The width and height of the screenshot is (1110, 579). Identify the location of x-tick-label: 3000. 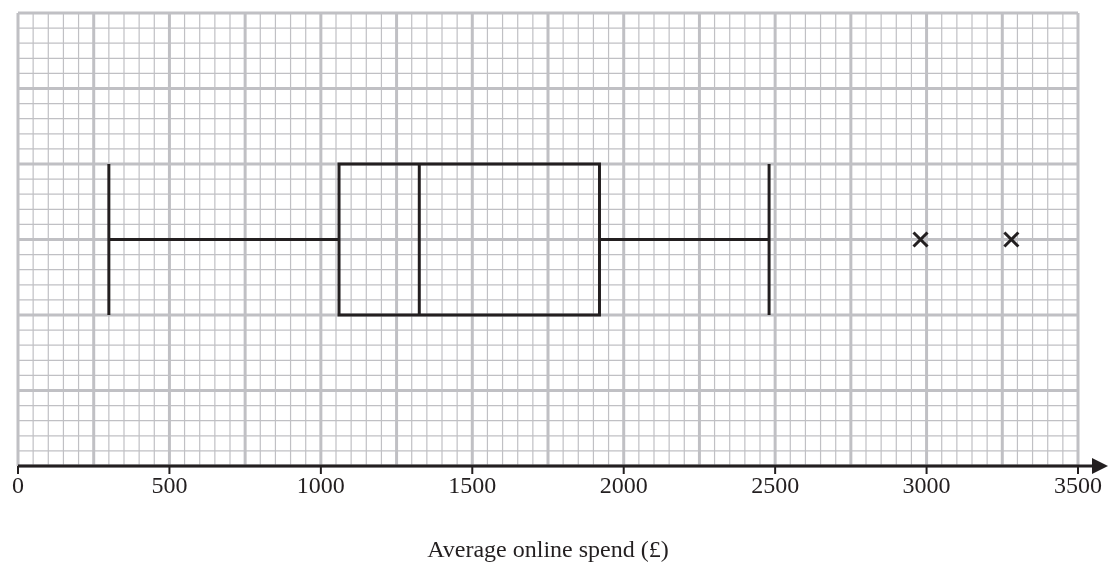
(926, 485).